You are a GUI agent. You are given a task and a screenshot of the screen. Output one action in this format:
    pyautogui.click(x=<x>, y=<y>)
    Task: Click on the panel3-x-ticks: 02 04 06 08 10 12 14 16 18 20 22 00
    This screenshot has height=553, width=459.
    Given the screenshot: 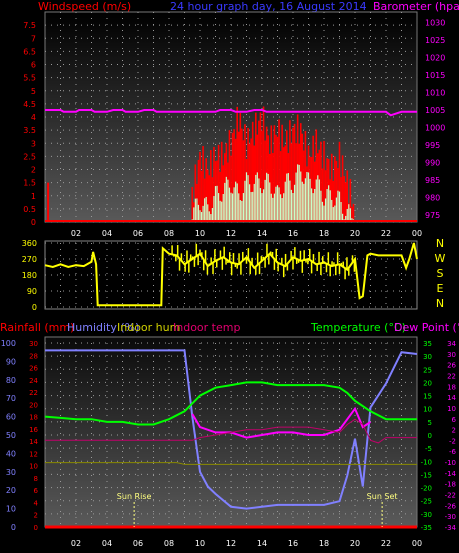 What is the action you would take?
    pyautogui.click(x=246, y=543)
    